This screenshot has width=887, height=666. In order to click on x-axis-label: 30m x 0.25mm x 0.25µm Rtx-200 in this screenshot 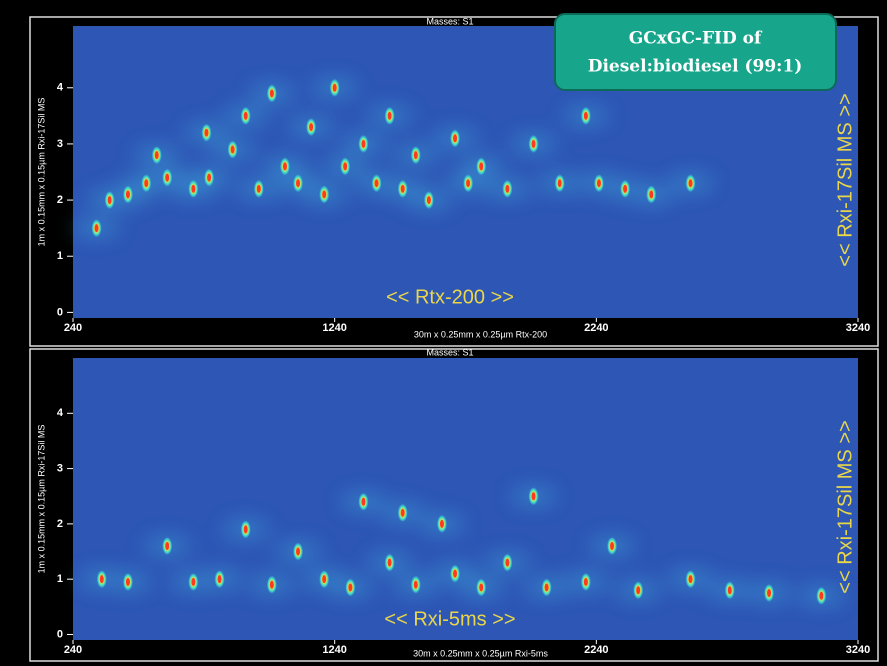, I will do `click(480, 334)`.